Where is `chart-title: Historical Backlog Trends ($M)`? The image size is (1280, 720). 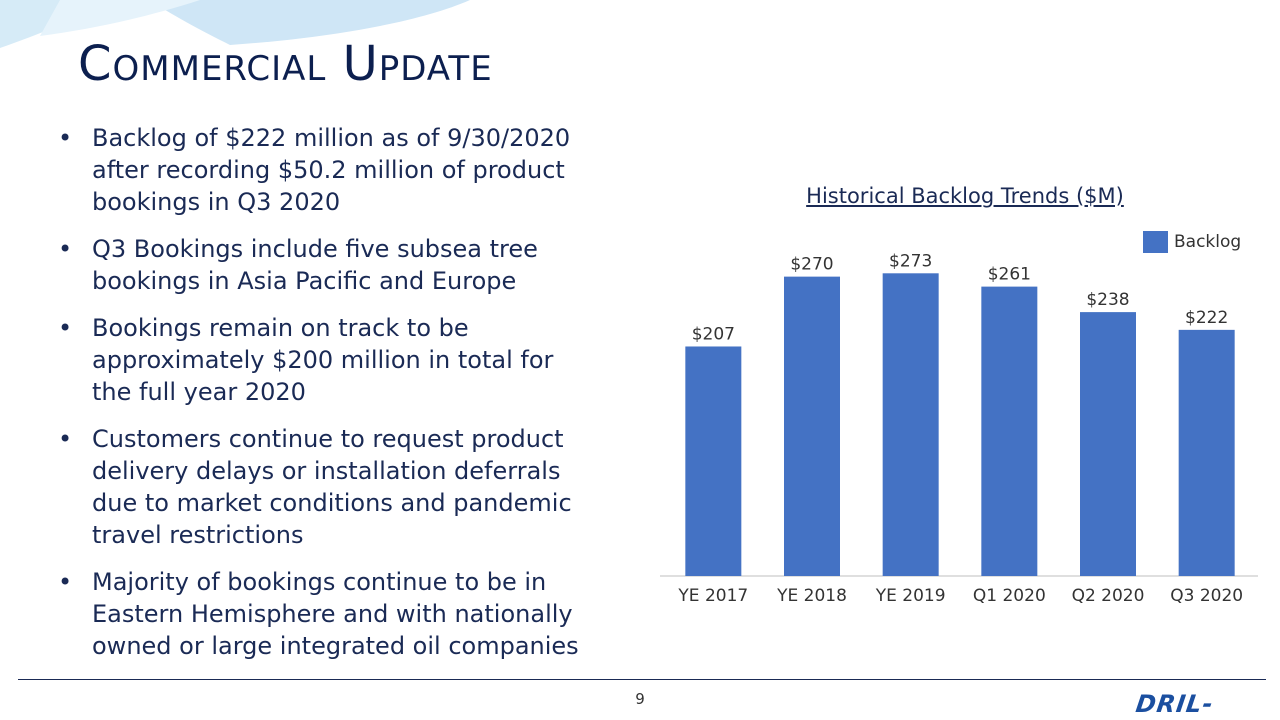
chart-title: Historical Backlog Trends ($M) is located at coordinates (965, 196).